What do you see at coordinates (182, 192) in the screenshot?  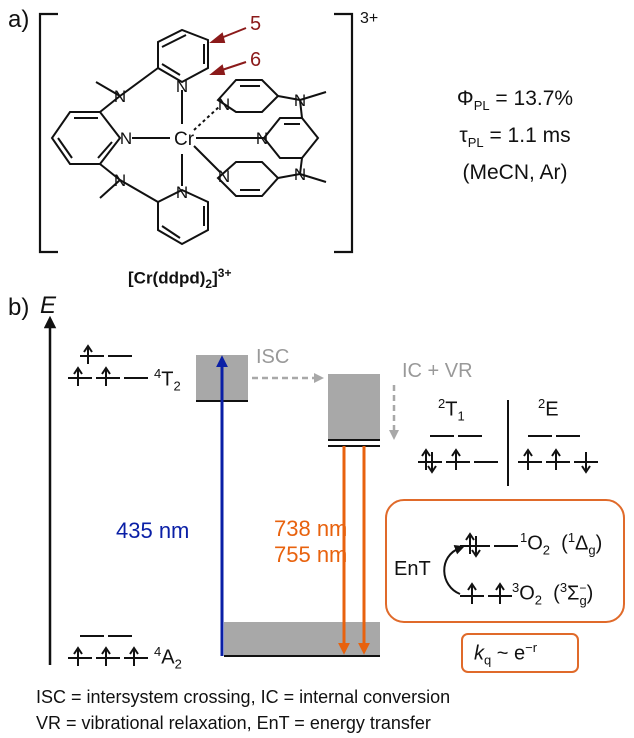 I see `atom-n-bottom: N` at bounding box center [182, 192].